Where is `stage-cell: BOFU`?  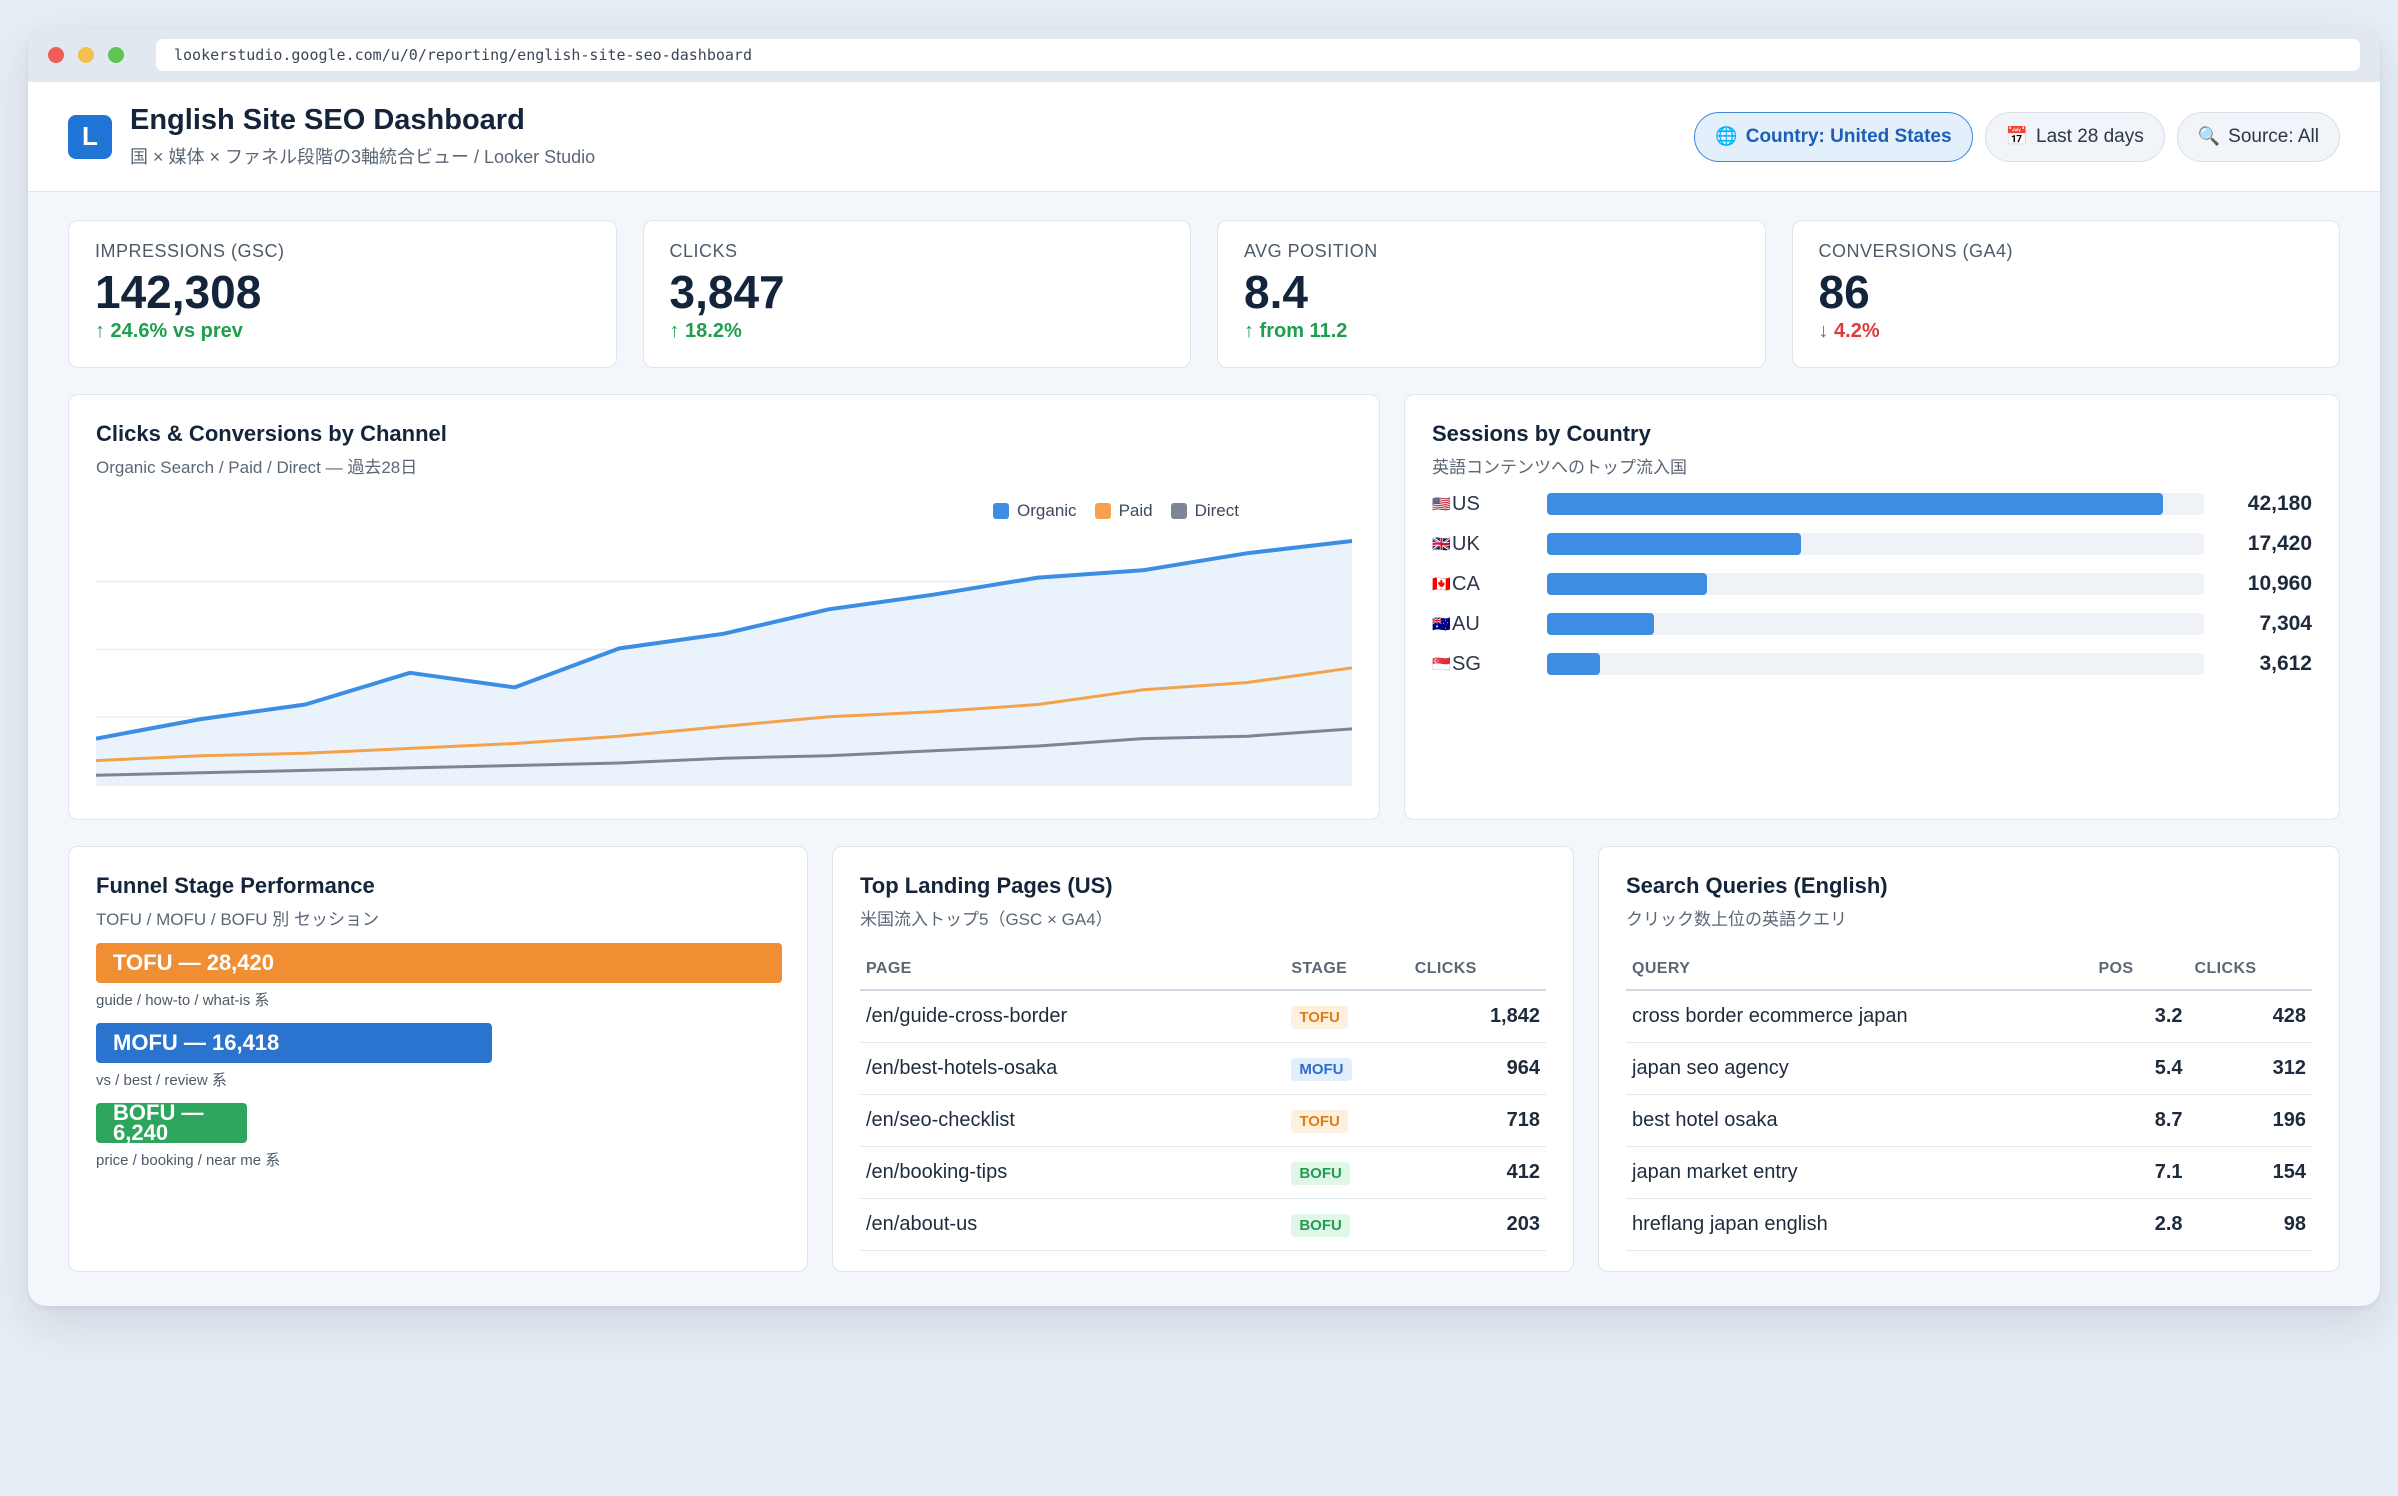
stage-cell: BOFU is located at coordinates (1347, 1224).